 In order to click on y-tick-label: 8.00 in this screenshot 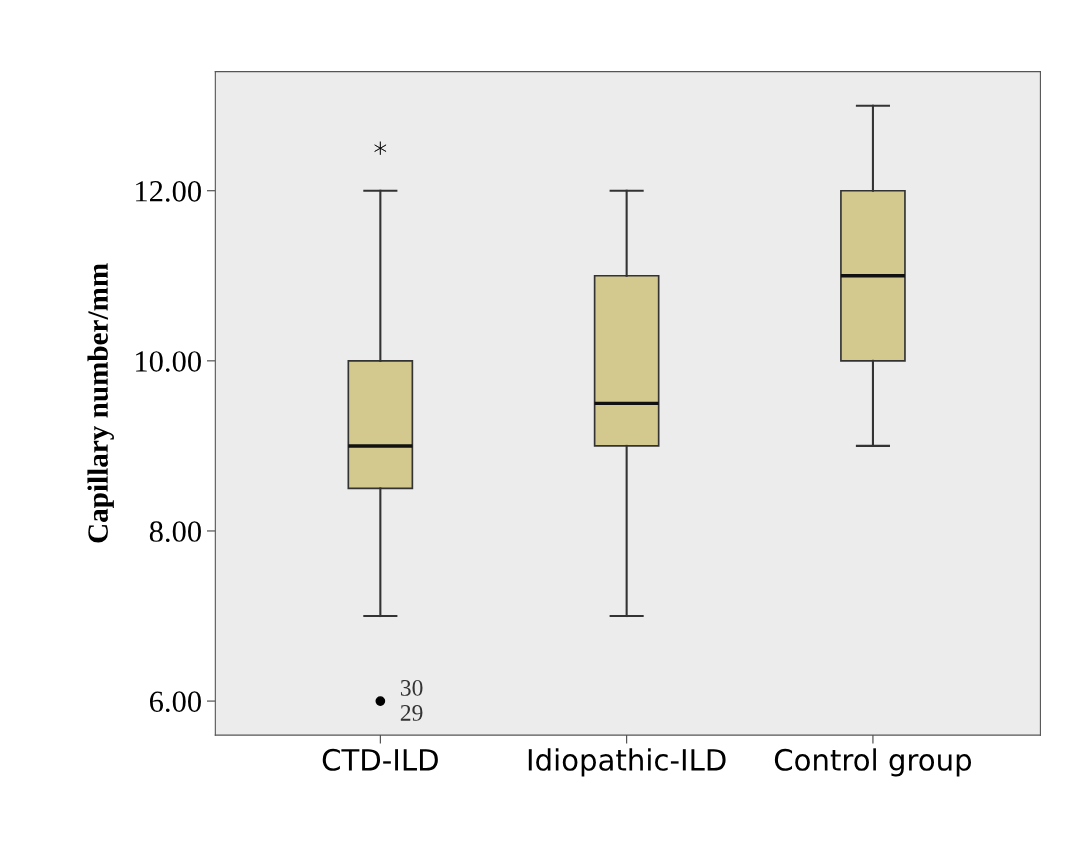, I will do `click(175, 531)`.